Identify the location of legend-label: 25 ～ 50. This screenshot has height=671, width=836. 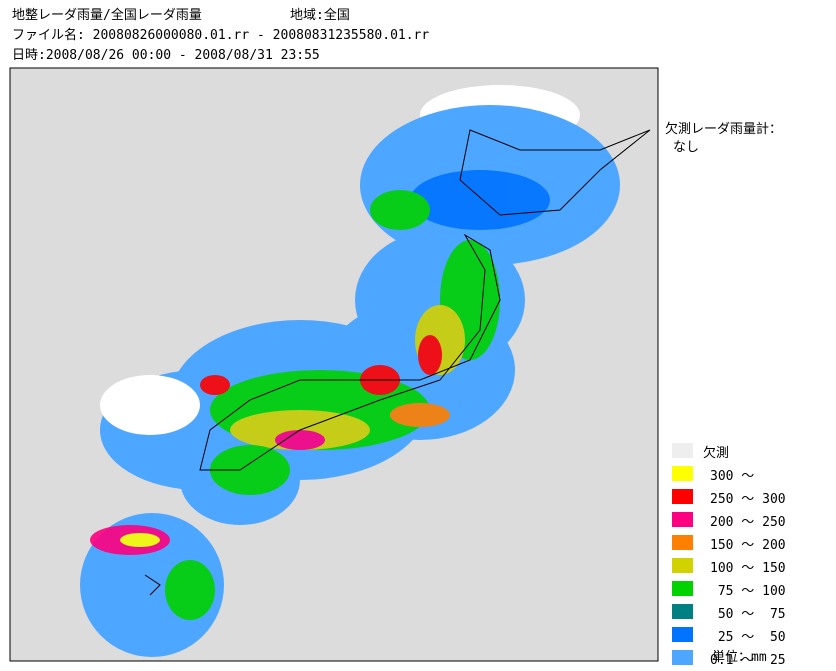
(748, 637).